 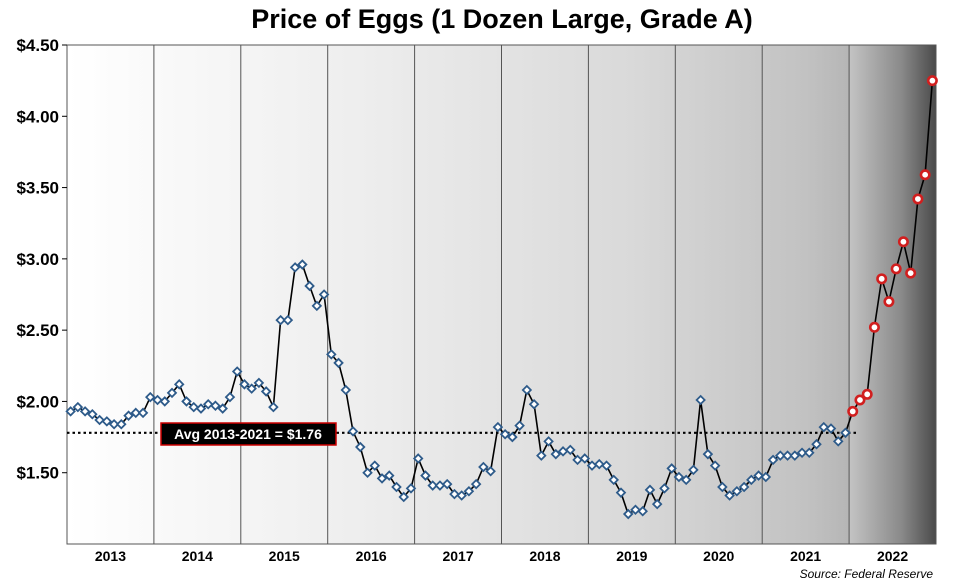 I want to click on average-label: Avg 2013-2021 = $1.76, so click(x=248, y=434).